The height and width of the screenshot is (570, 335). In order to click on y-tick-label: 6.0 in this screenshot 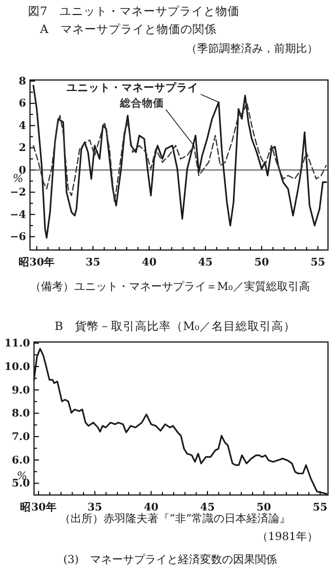, I will do `click(21, 460)`.